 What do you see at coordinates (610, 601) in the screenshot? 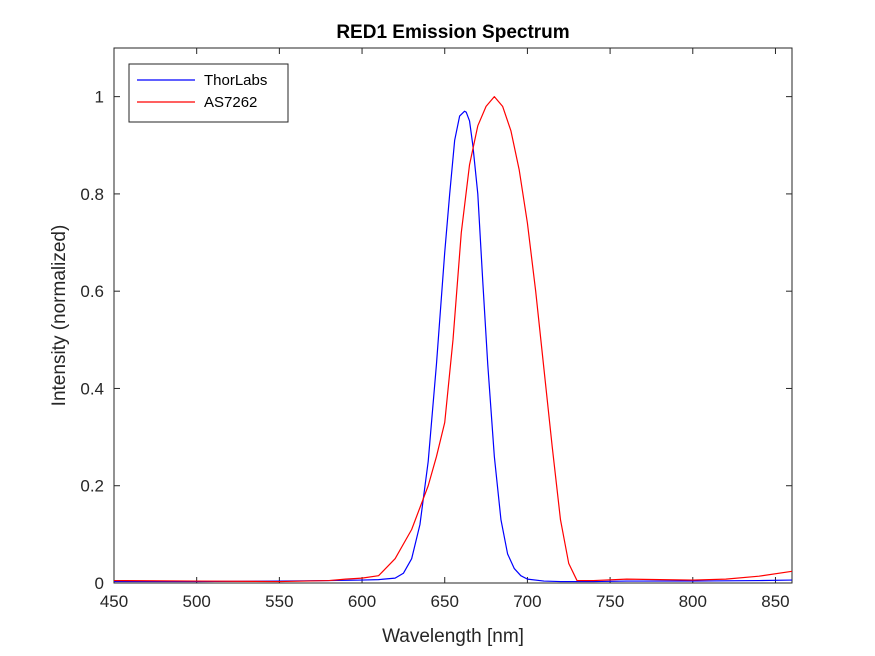
I see `x-tick-label: 750` at bounding box center [610, 601].